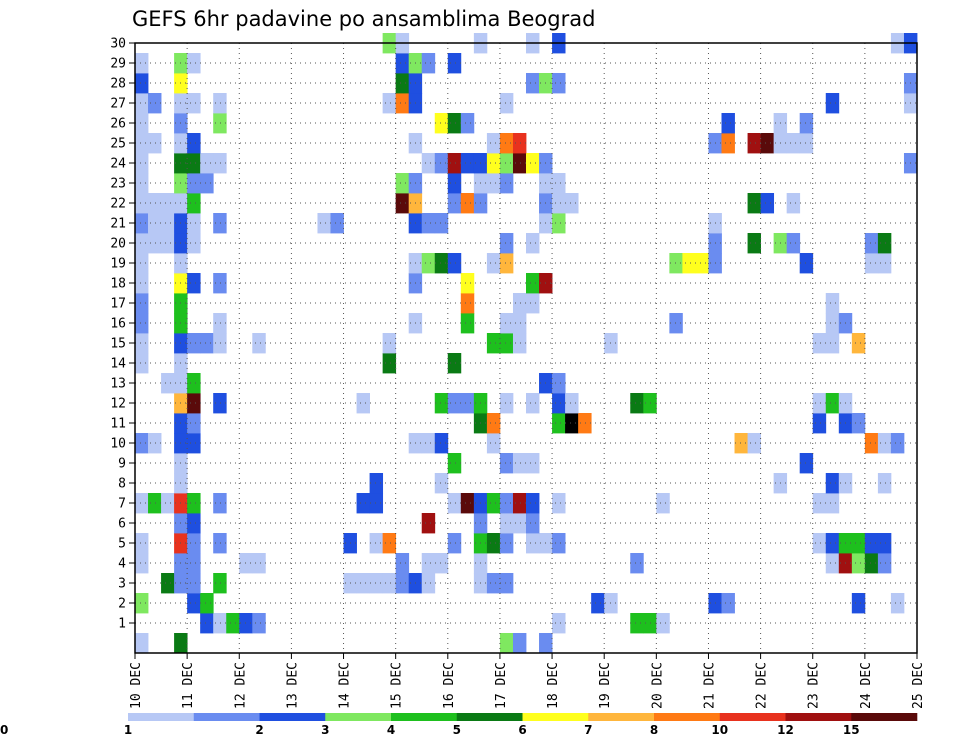 Image resolution: width=960 pixels, height=742 pixels. I want to click on y-tick-label: 8, so click(122, 484).